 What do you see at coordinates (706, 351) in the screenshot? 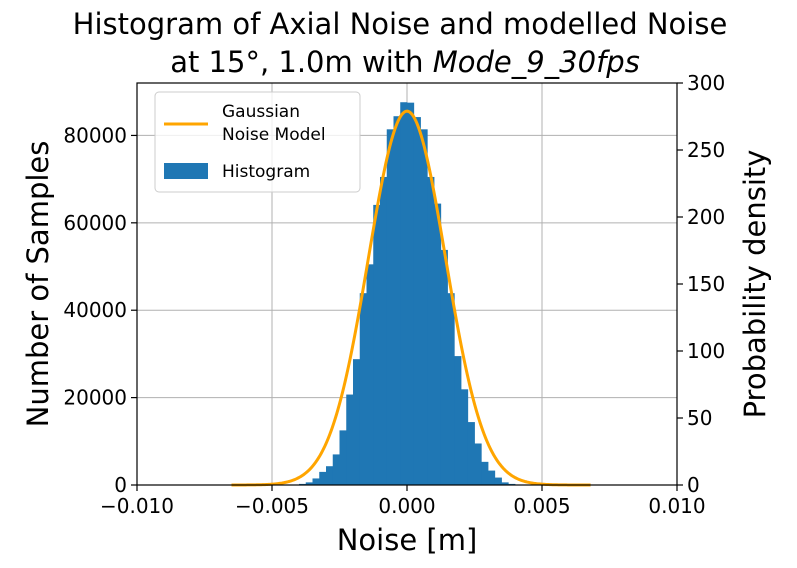
I see `y-right-tick-label: 100` at bounding box center [706, 351].